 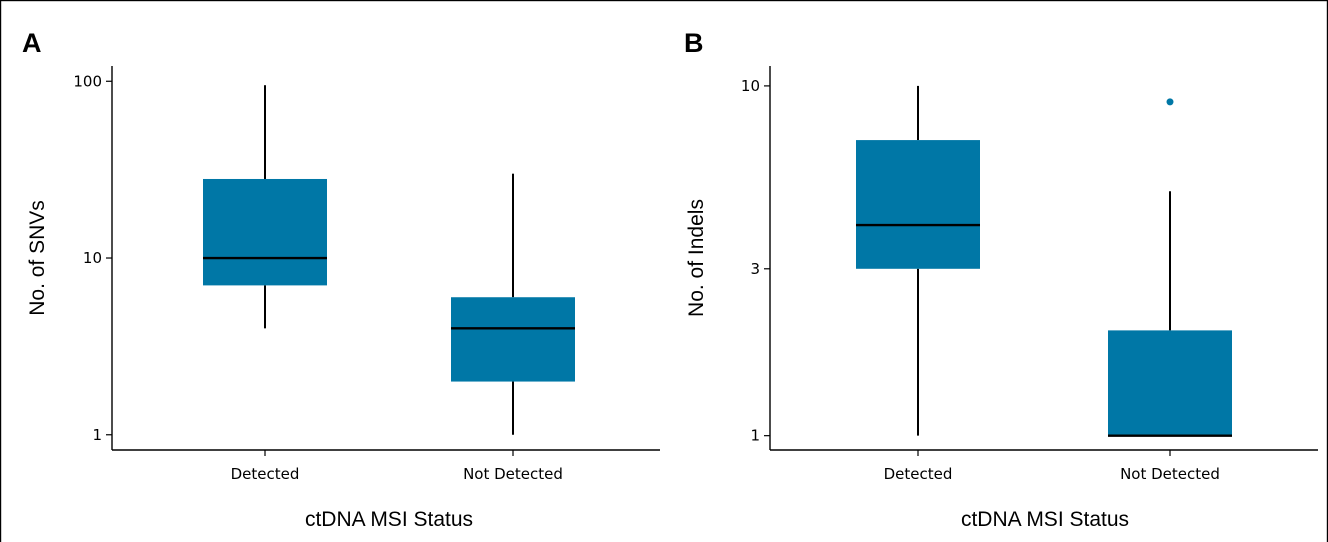 I want to click on panel-b-box-2-outlier-point, so click(x=1170, y=102).